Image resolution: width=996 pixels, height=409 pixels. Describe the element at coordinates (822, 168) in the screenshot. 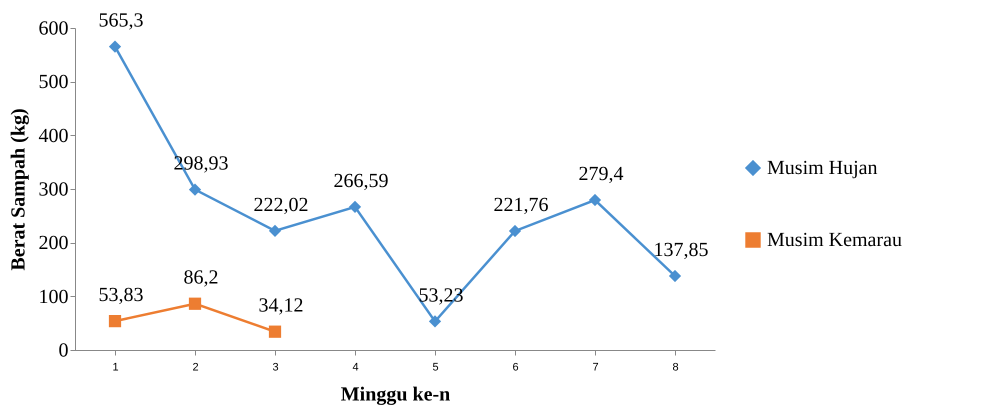

I see `legend-label: Musim Hujan` at that location.